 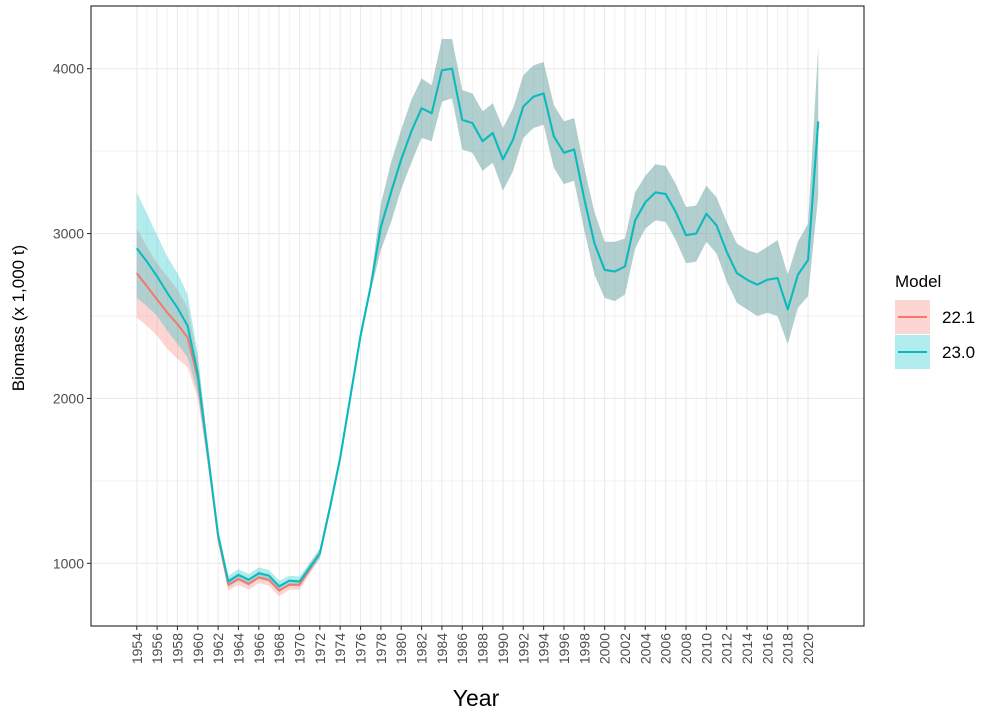 What do you see at coordinates (218, 648) in the screenshot?
I see `x-tick-label: 1962` at bounding box center [218, 648].